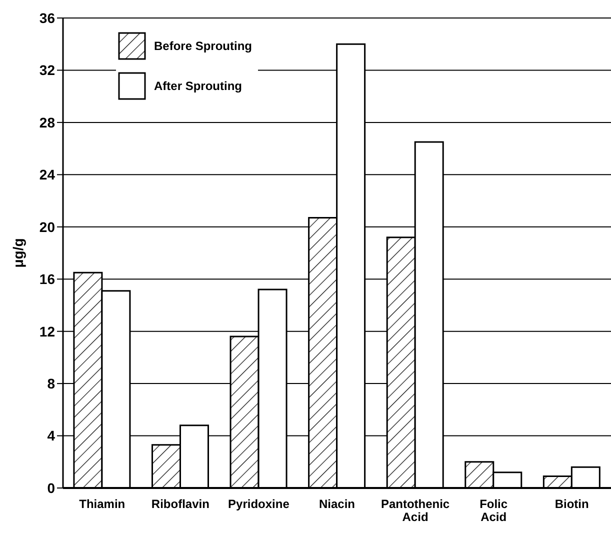 The image size is (611, 556). What do you see at coordinates (47, 174) in the screenshot?
I see `y-tick-label: 24` at bounding box center [47, 174].